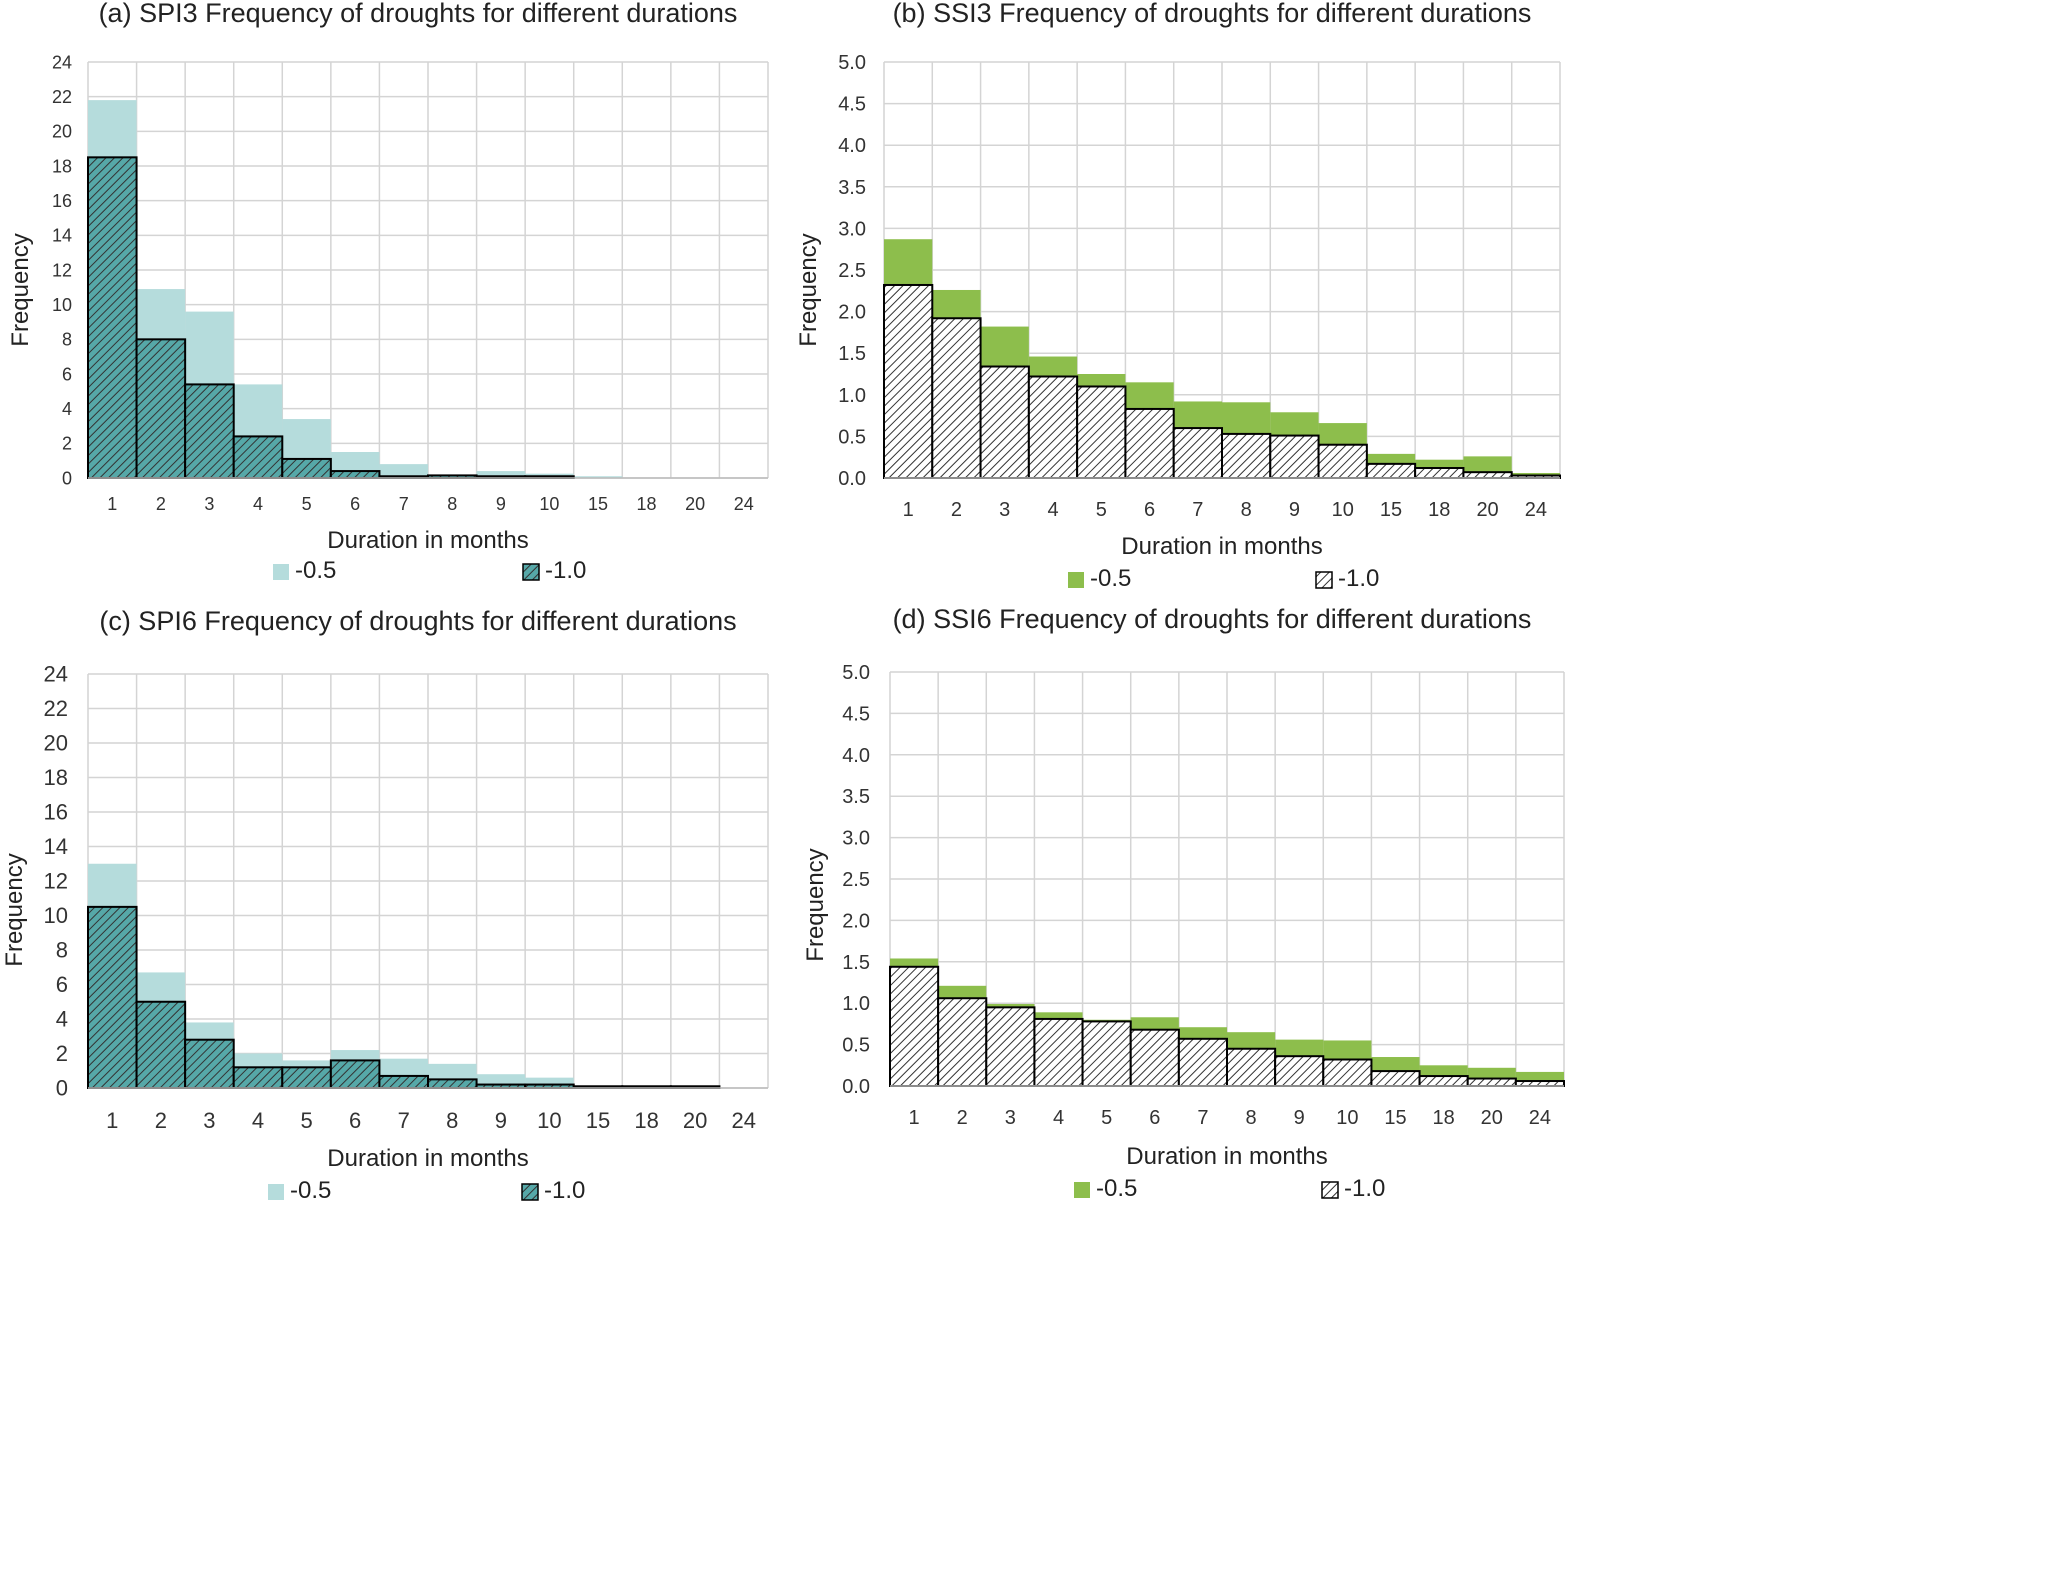  I want to click on y-tick-label: 3.0, so click(856, 839).